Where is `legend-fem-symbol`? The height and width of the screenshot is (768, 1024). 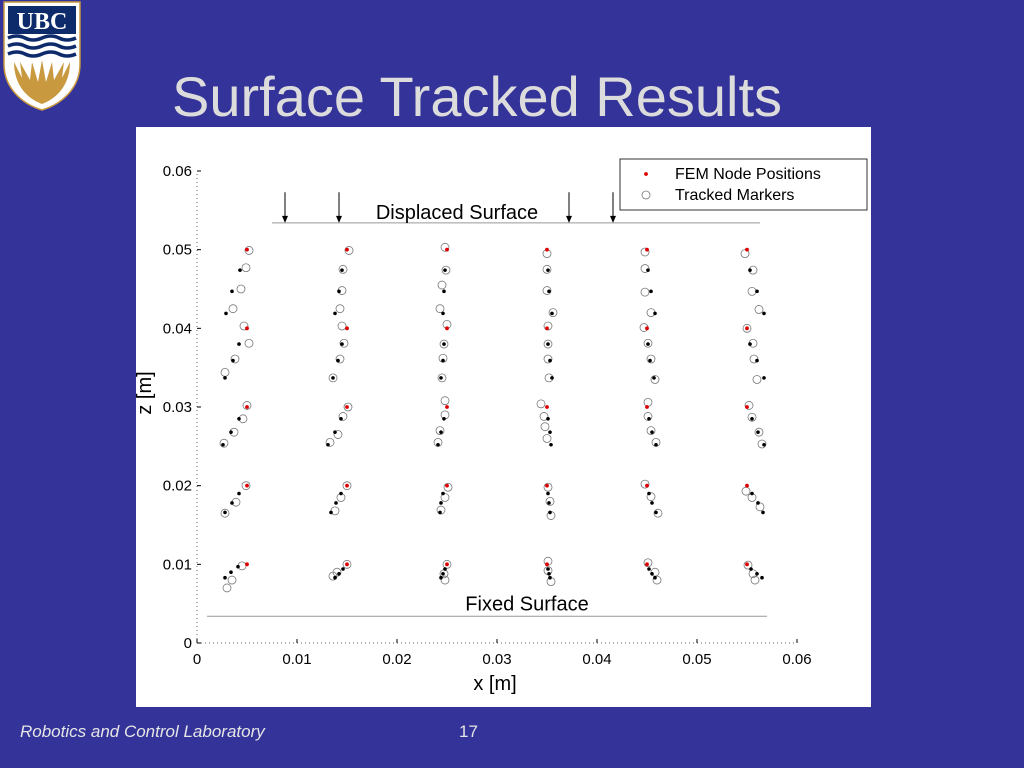 legend-fem-symbol is located at coordinates (646, 174).